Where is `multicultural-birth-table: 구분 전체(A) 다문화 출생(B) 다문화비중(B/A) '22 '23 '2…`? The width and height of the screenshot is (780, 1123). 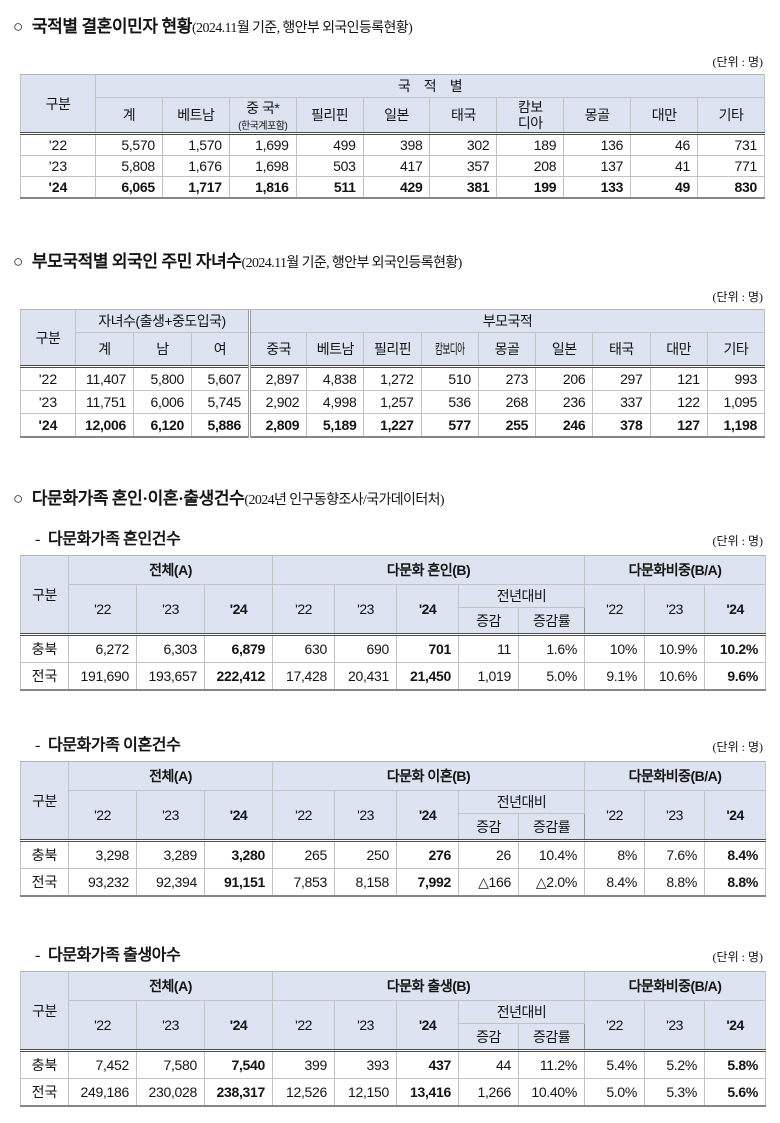 multicultural-birth-table: 구분 전체(A) 다문화 출생(B) 다문화비중(B/A) '22 '23 '2… is located at coordinates (393, 1039).